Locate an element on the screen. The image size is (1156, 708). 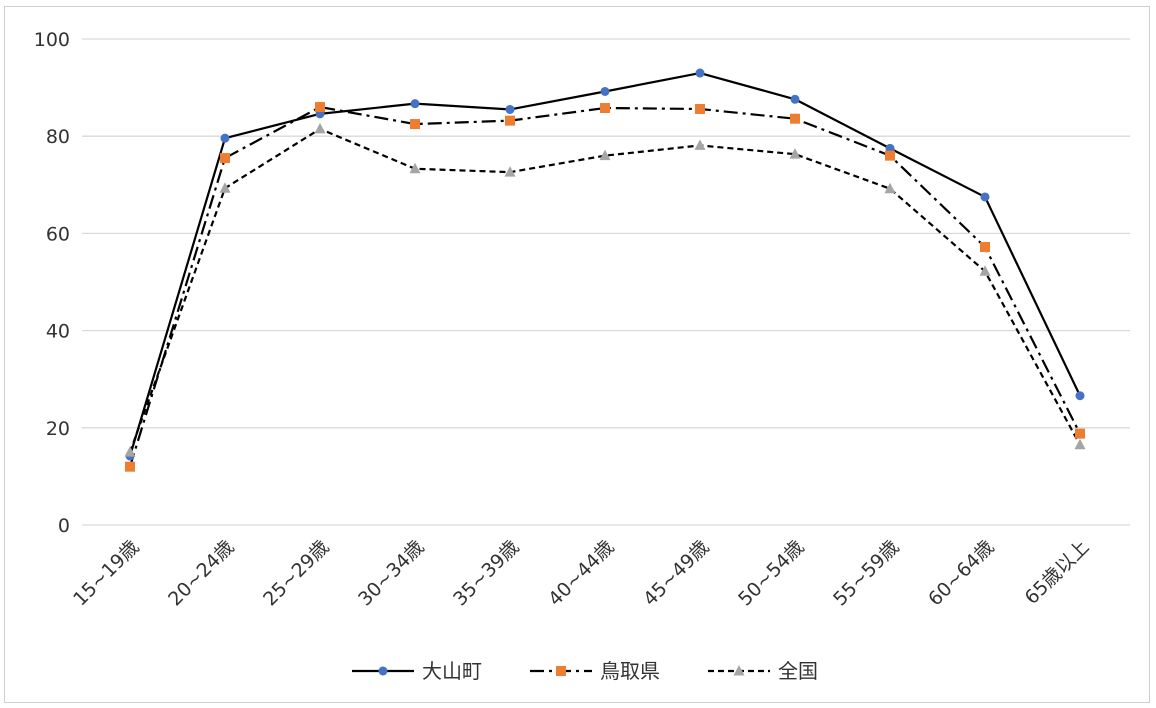
x-tick-label: 65歳以上 is located at coordinates (1057, 572).